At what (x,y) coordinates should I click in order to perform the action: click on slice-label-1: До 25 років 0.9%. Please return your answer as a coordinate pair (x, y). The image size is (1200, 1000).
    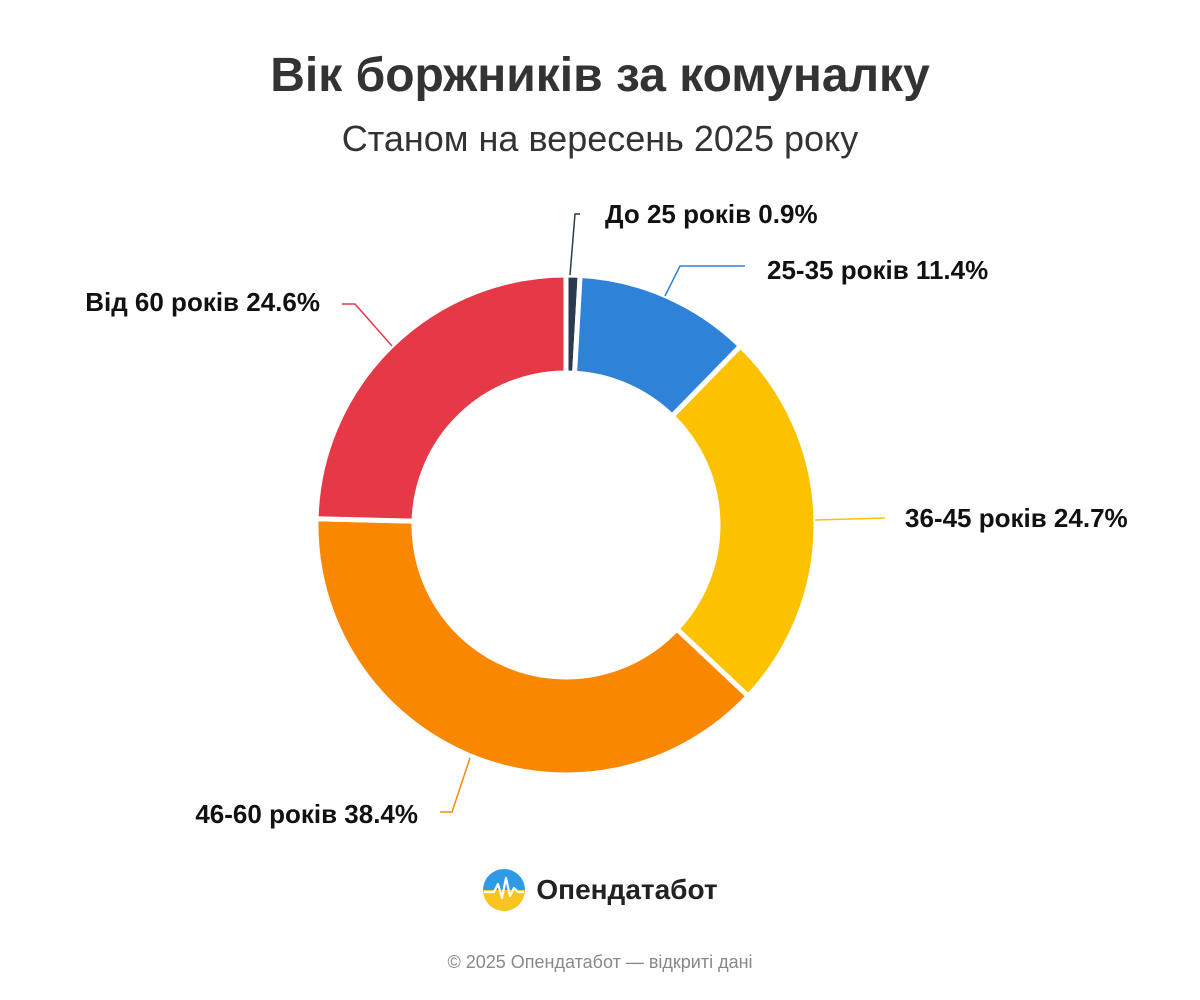
    Looking at the image, I should click on (711, 214).